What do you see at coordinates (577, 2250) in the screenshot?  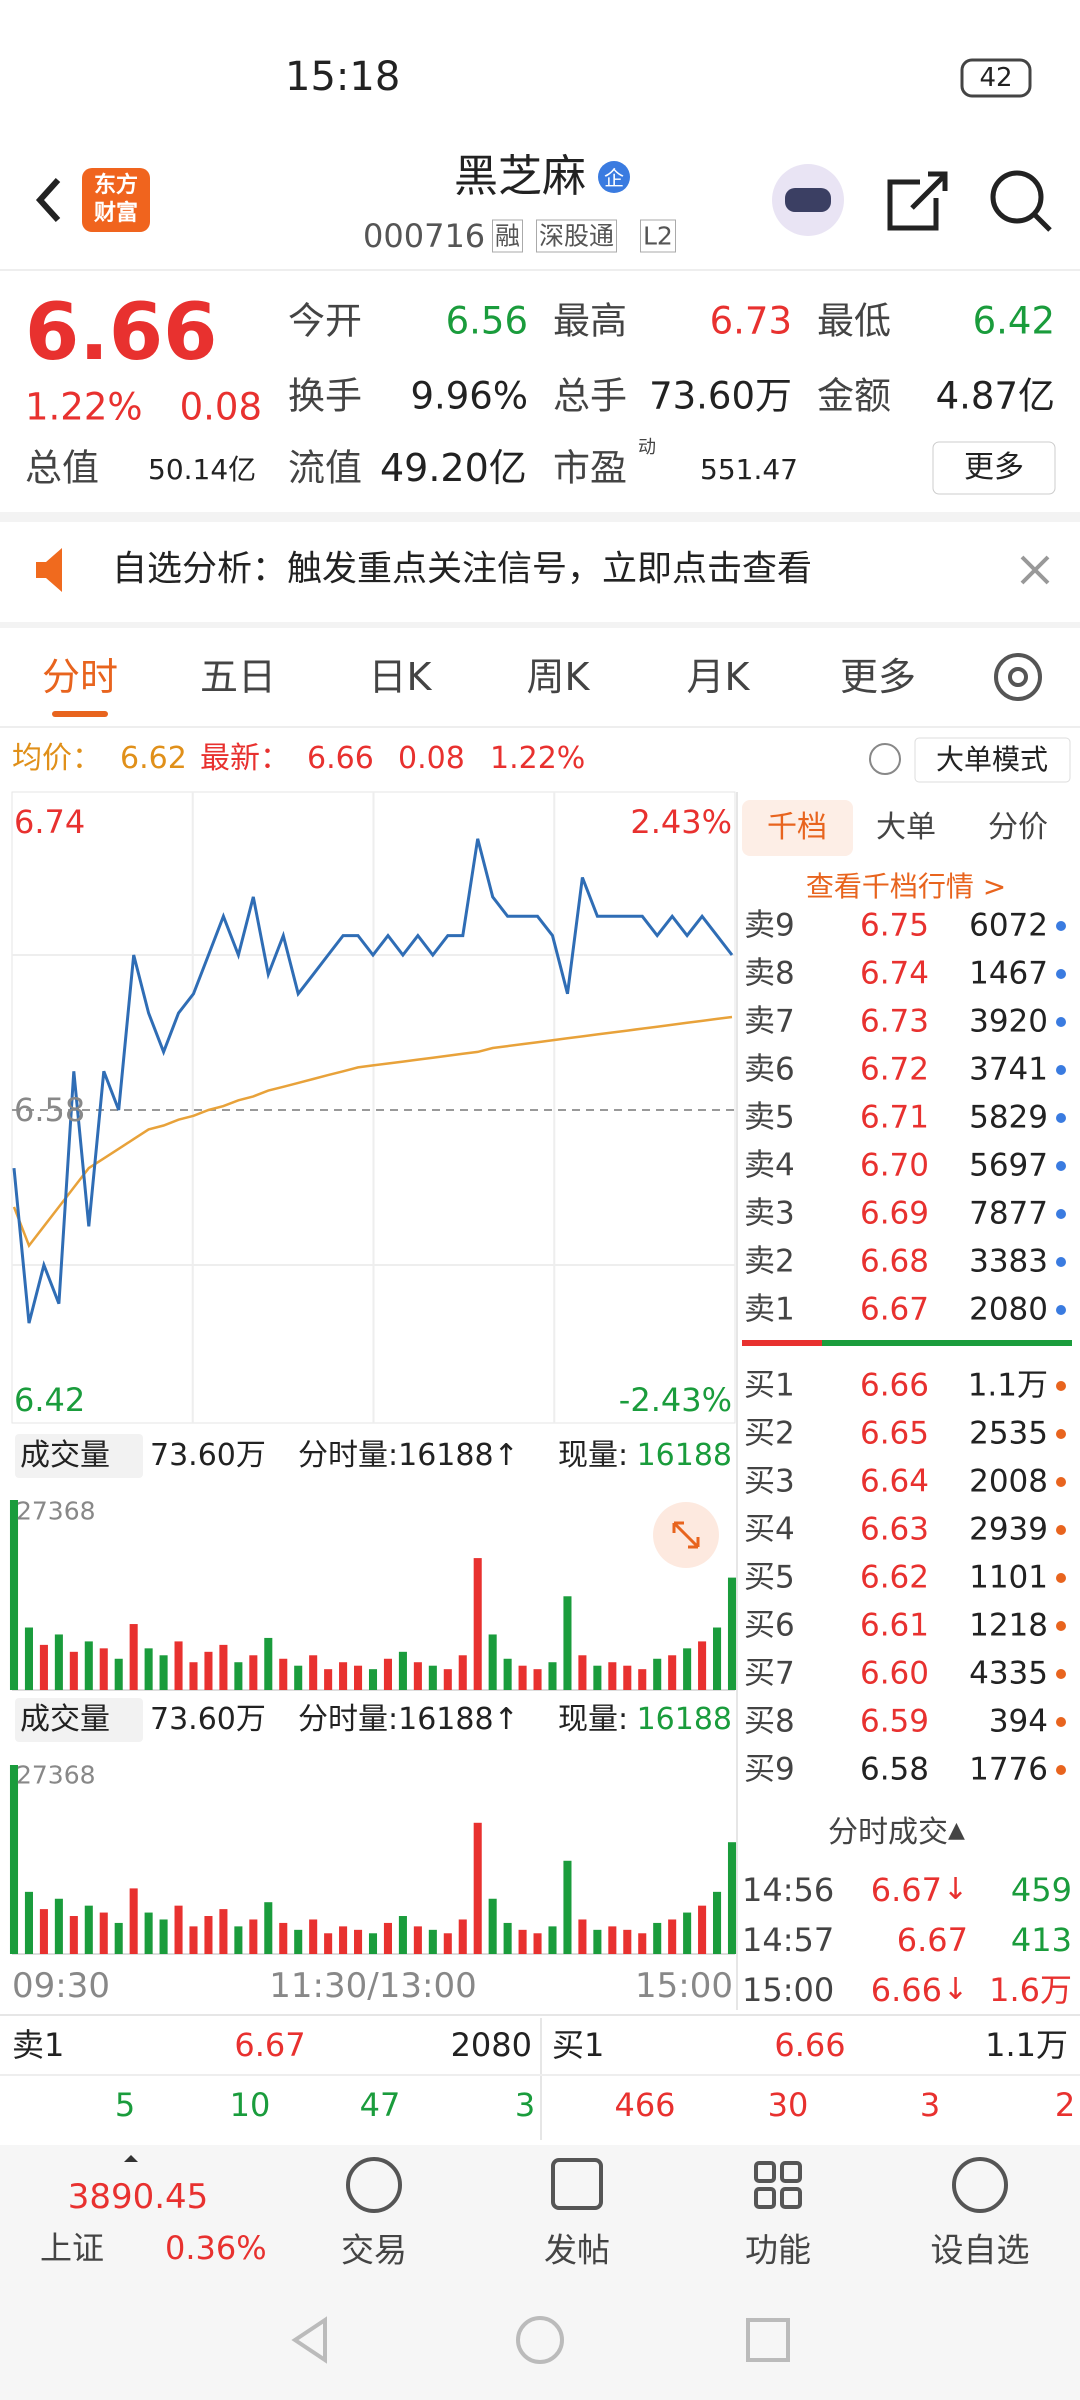 I see `nav-label: 发帖` at bounding box center [577, 2250].